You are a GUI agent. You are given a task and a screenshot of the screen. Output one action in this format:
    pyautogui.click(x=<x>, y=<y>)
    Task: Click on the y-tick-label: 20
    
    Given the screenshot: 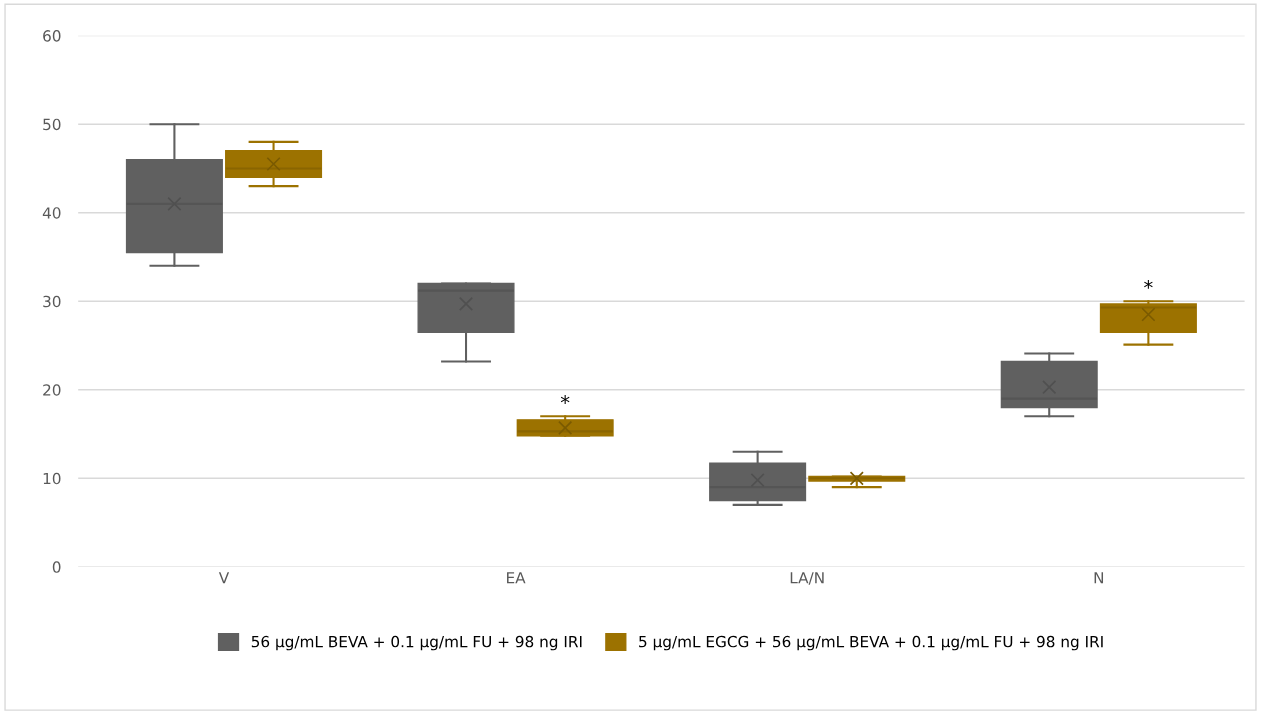 What is the action you would take?
    pyautogui.click(x=52, y=390)
    